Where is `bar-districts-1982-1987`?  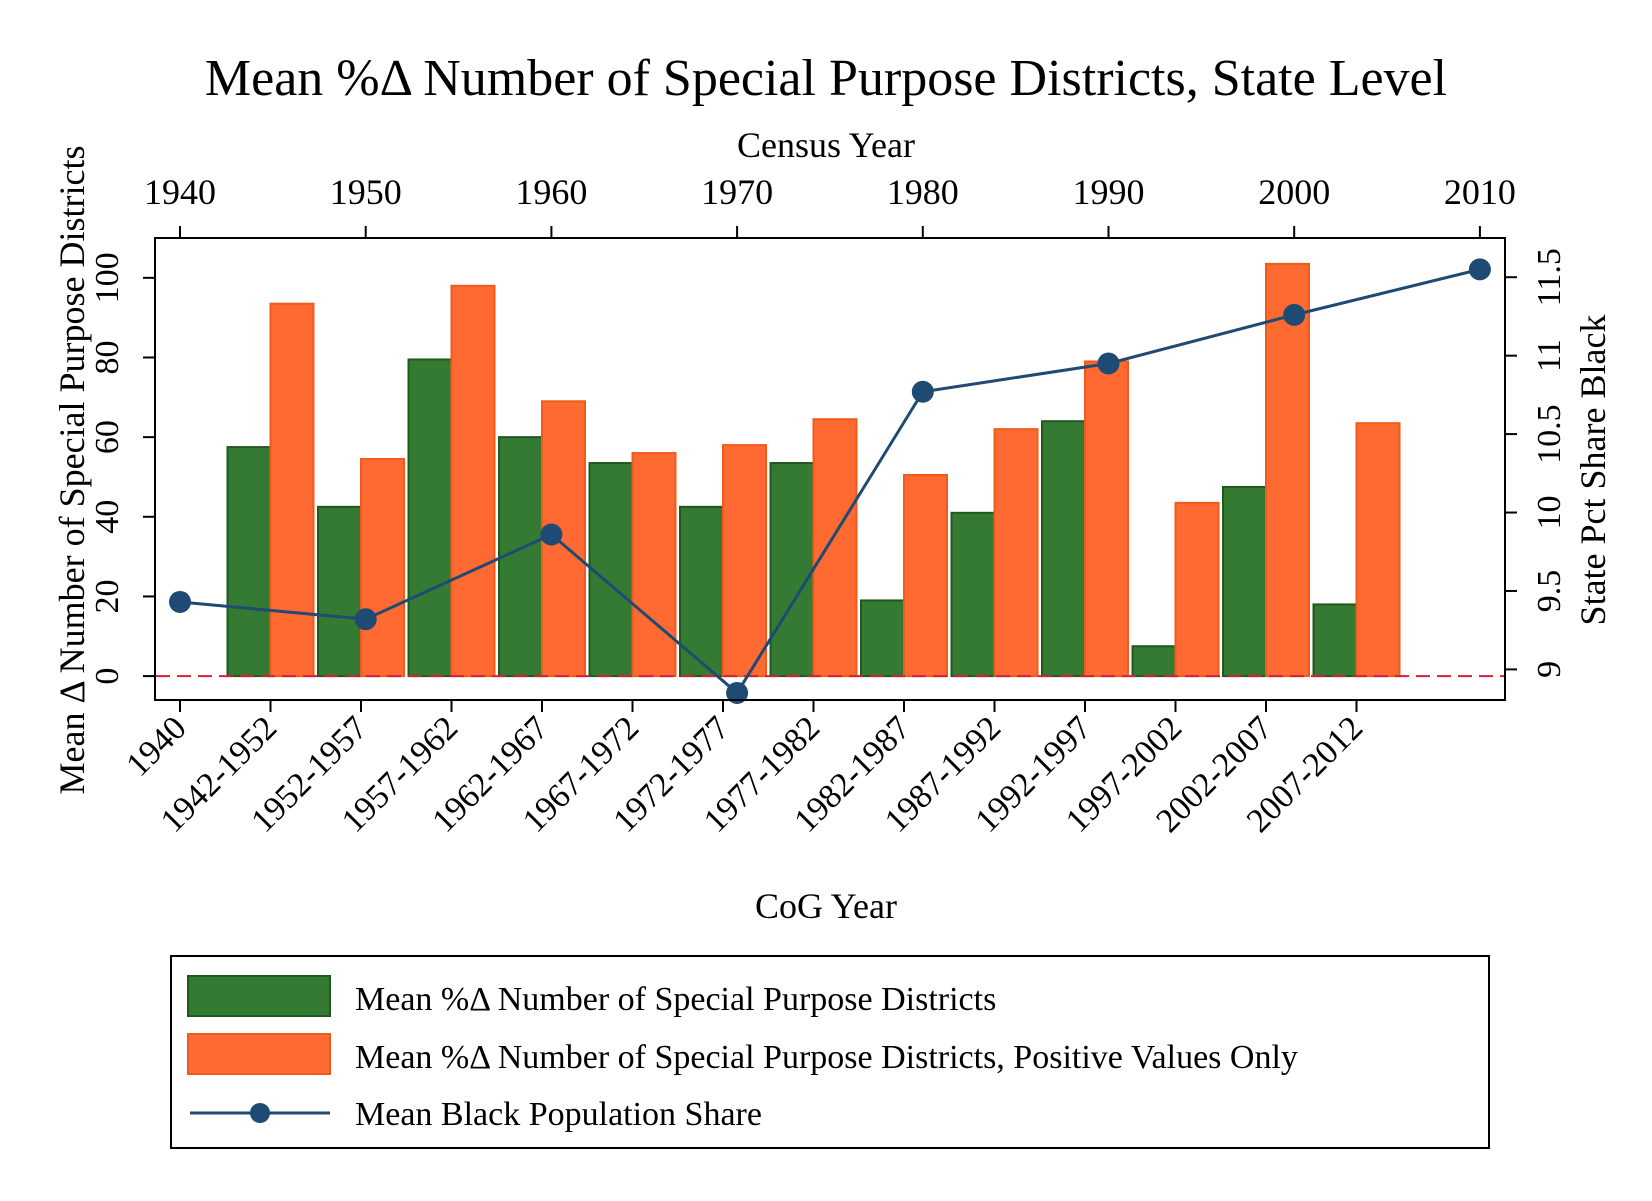 bar-districts-1982-1987 is located at coordinates (882, 638).